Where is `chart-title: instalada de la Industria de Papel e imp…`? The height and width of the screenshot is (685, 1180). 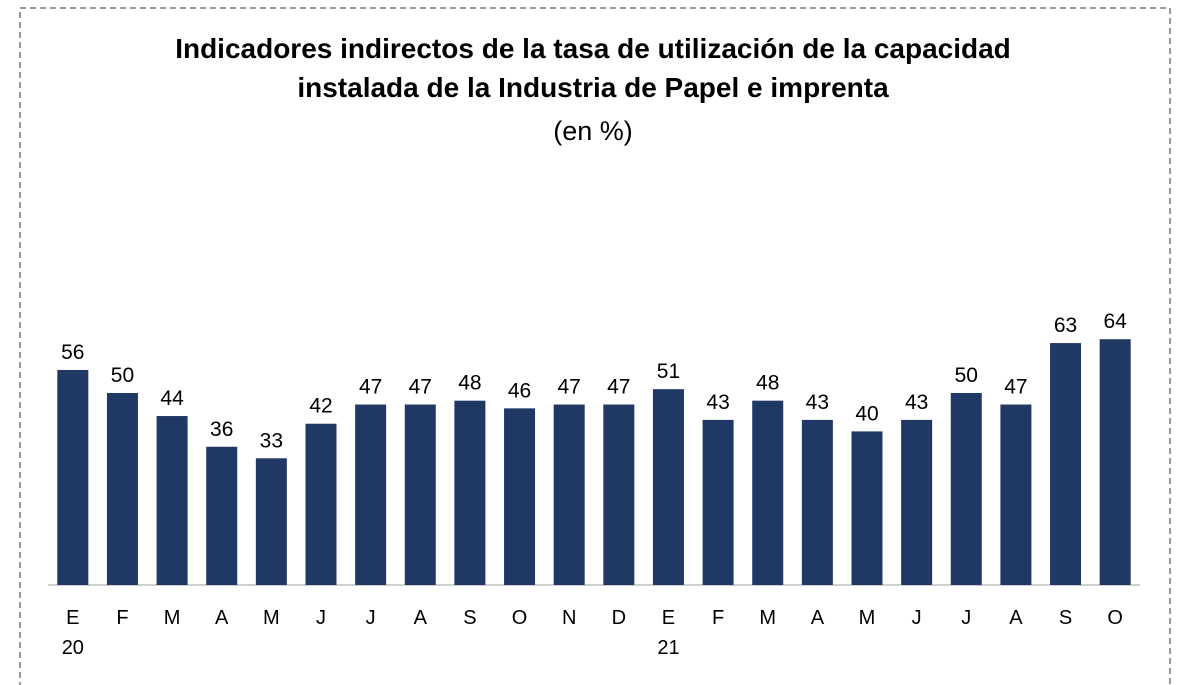 chart-title: instalada de la Industria de Papel e imp… is located at coordinates (593, 87).